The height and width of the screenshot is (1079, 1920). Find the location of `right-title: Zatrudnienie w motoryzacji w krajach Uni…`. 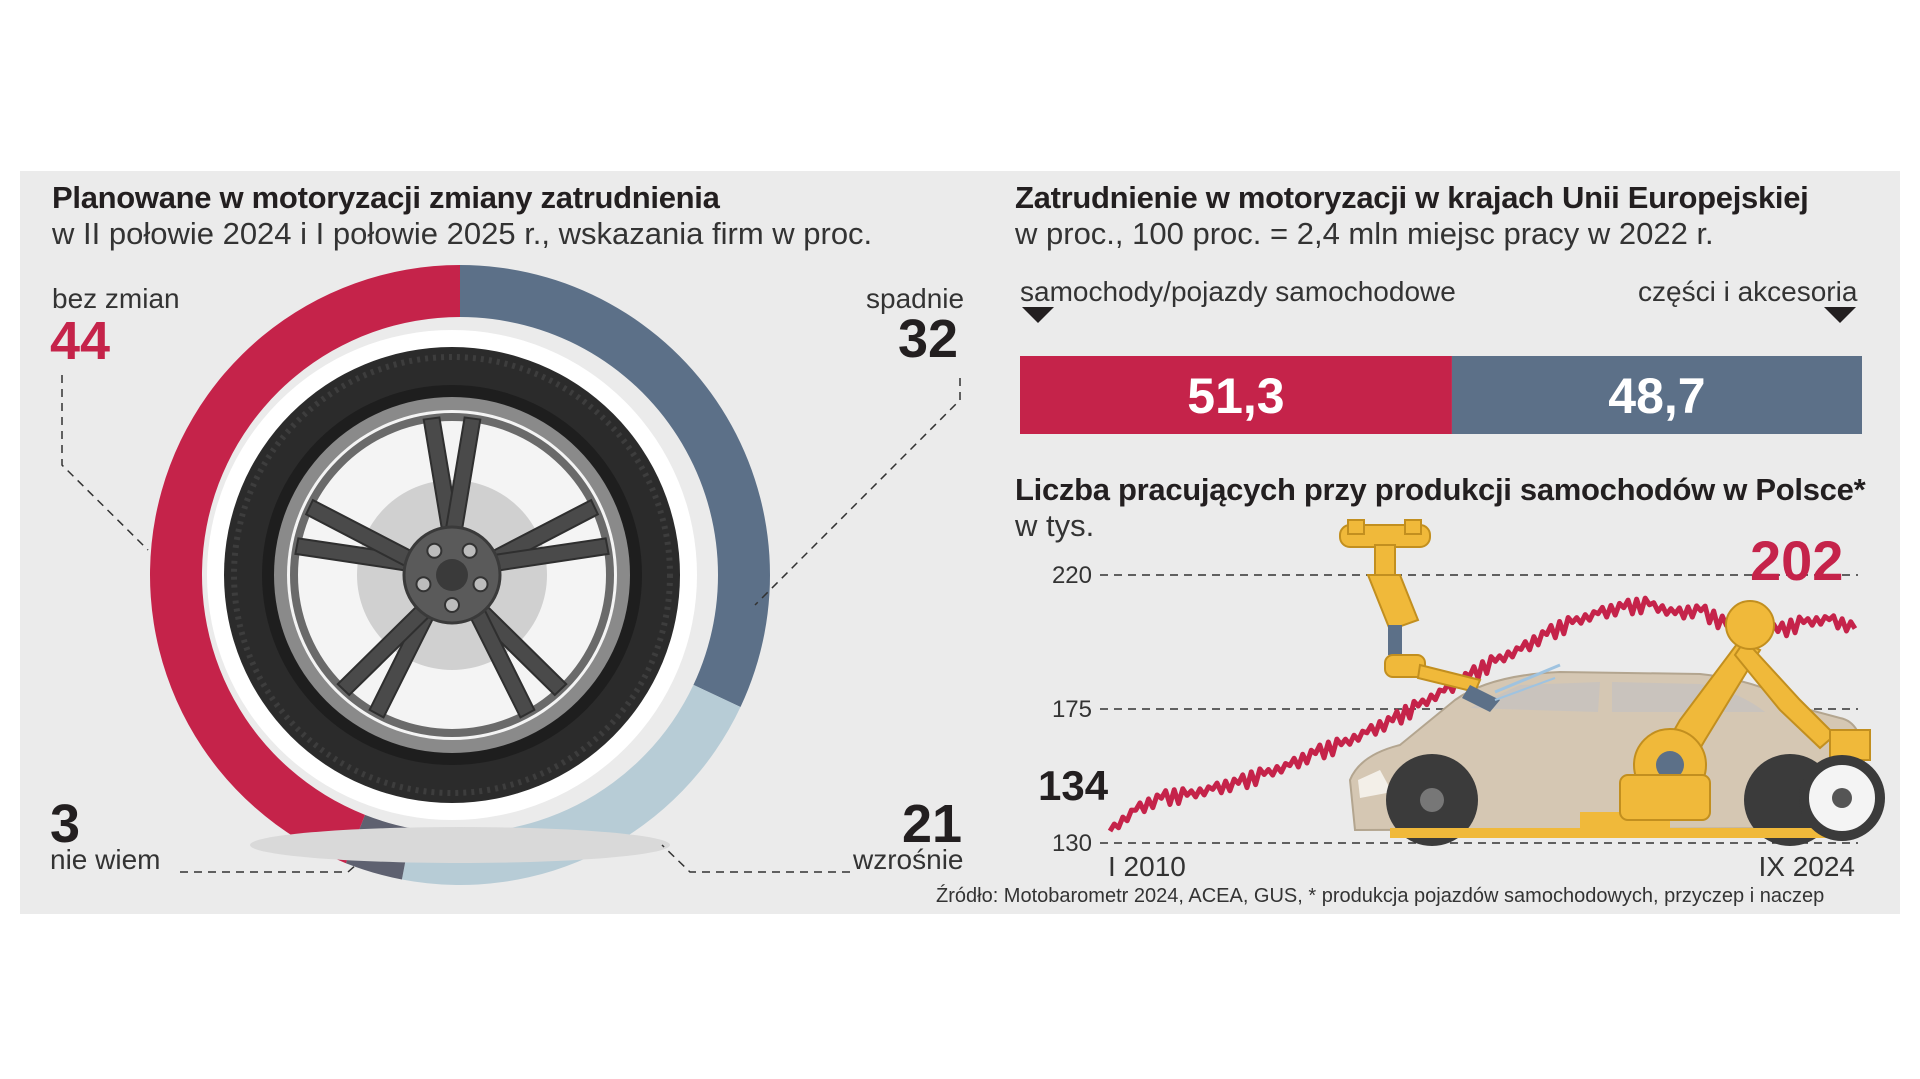

right-title: Zatrudnienie w motoryzacji w krajach Uni… is located at coordinates (1412, 197).